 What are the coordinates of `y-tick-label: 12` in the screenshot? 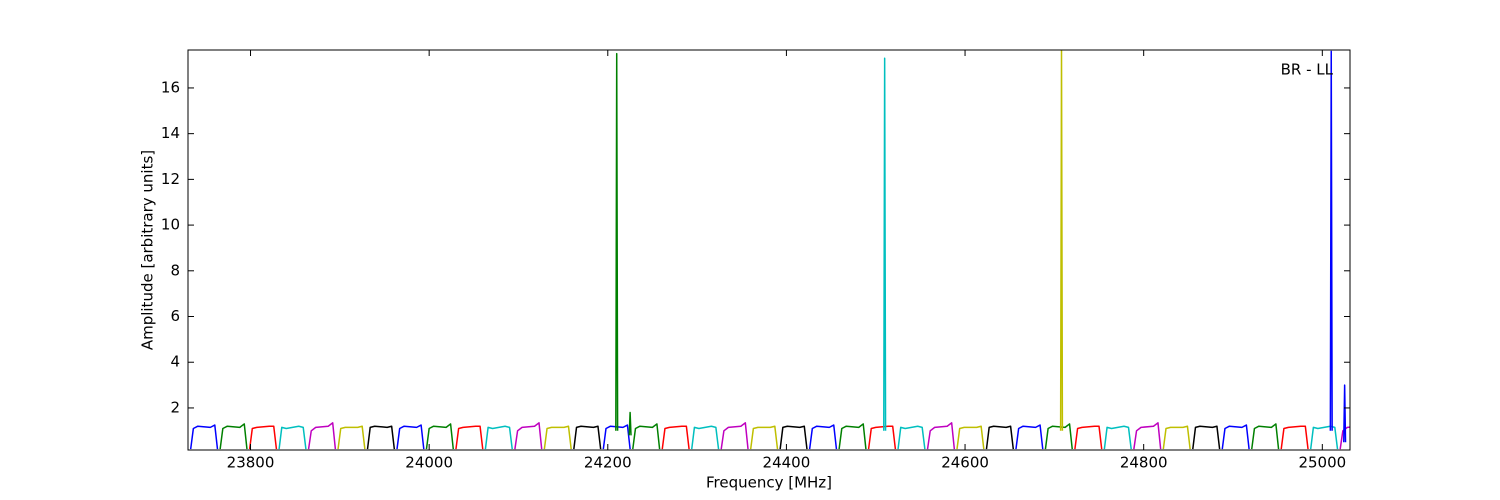 It's located at (170, 179).